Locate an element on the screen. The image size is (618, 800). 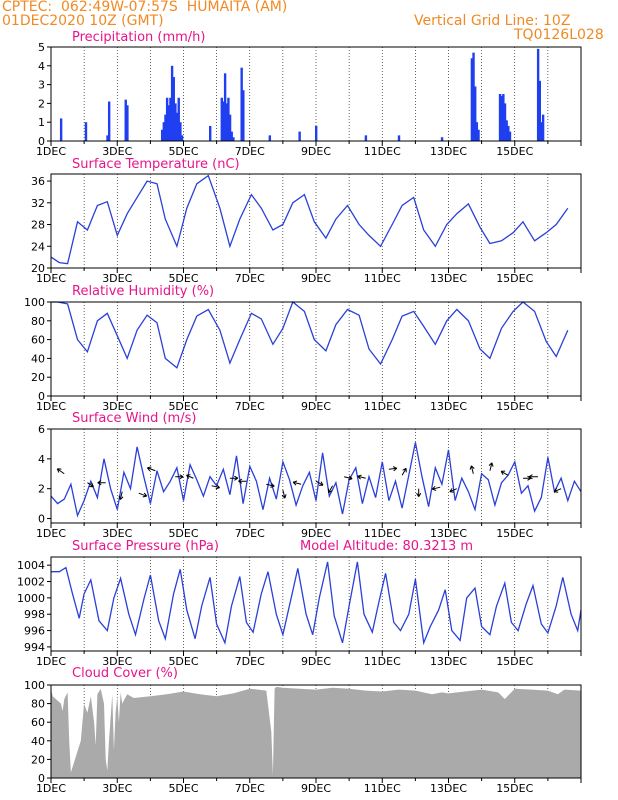
pres-ytick-label: 1004 is located at coordinates (31, 565).